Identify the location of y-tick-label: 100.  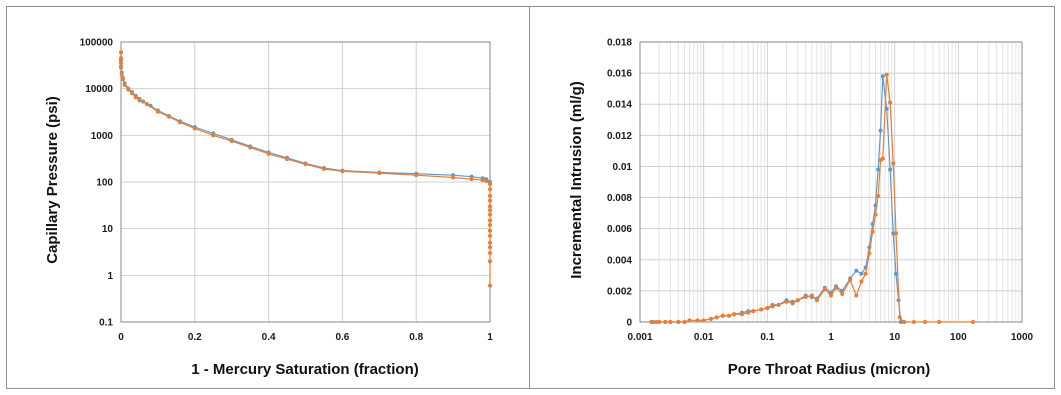
(104, 183).